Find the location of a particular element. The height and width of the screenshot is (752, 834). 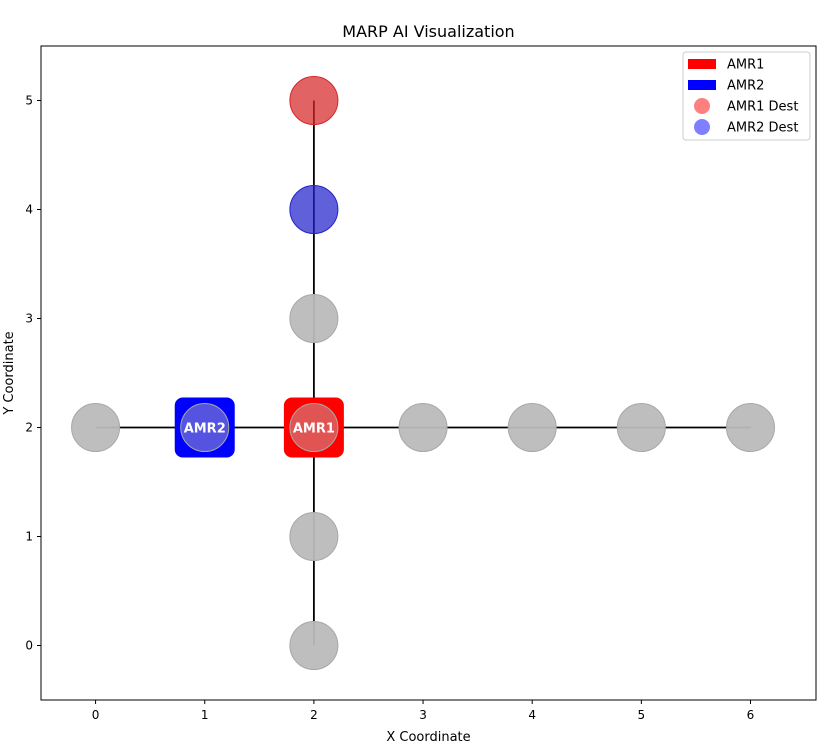

robot-markers: AMR1 AMR2 is located at coordinates (259, 427).